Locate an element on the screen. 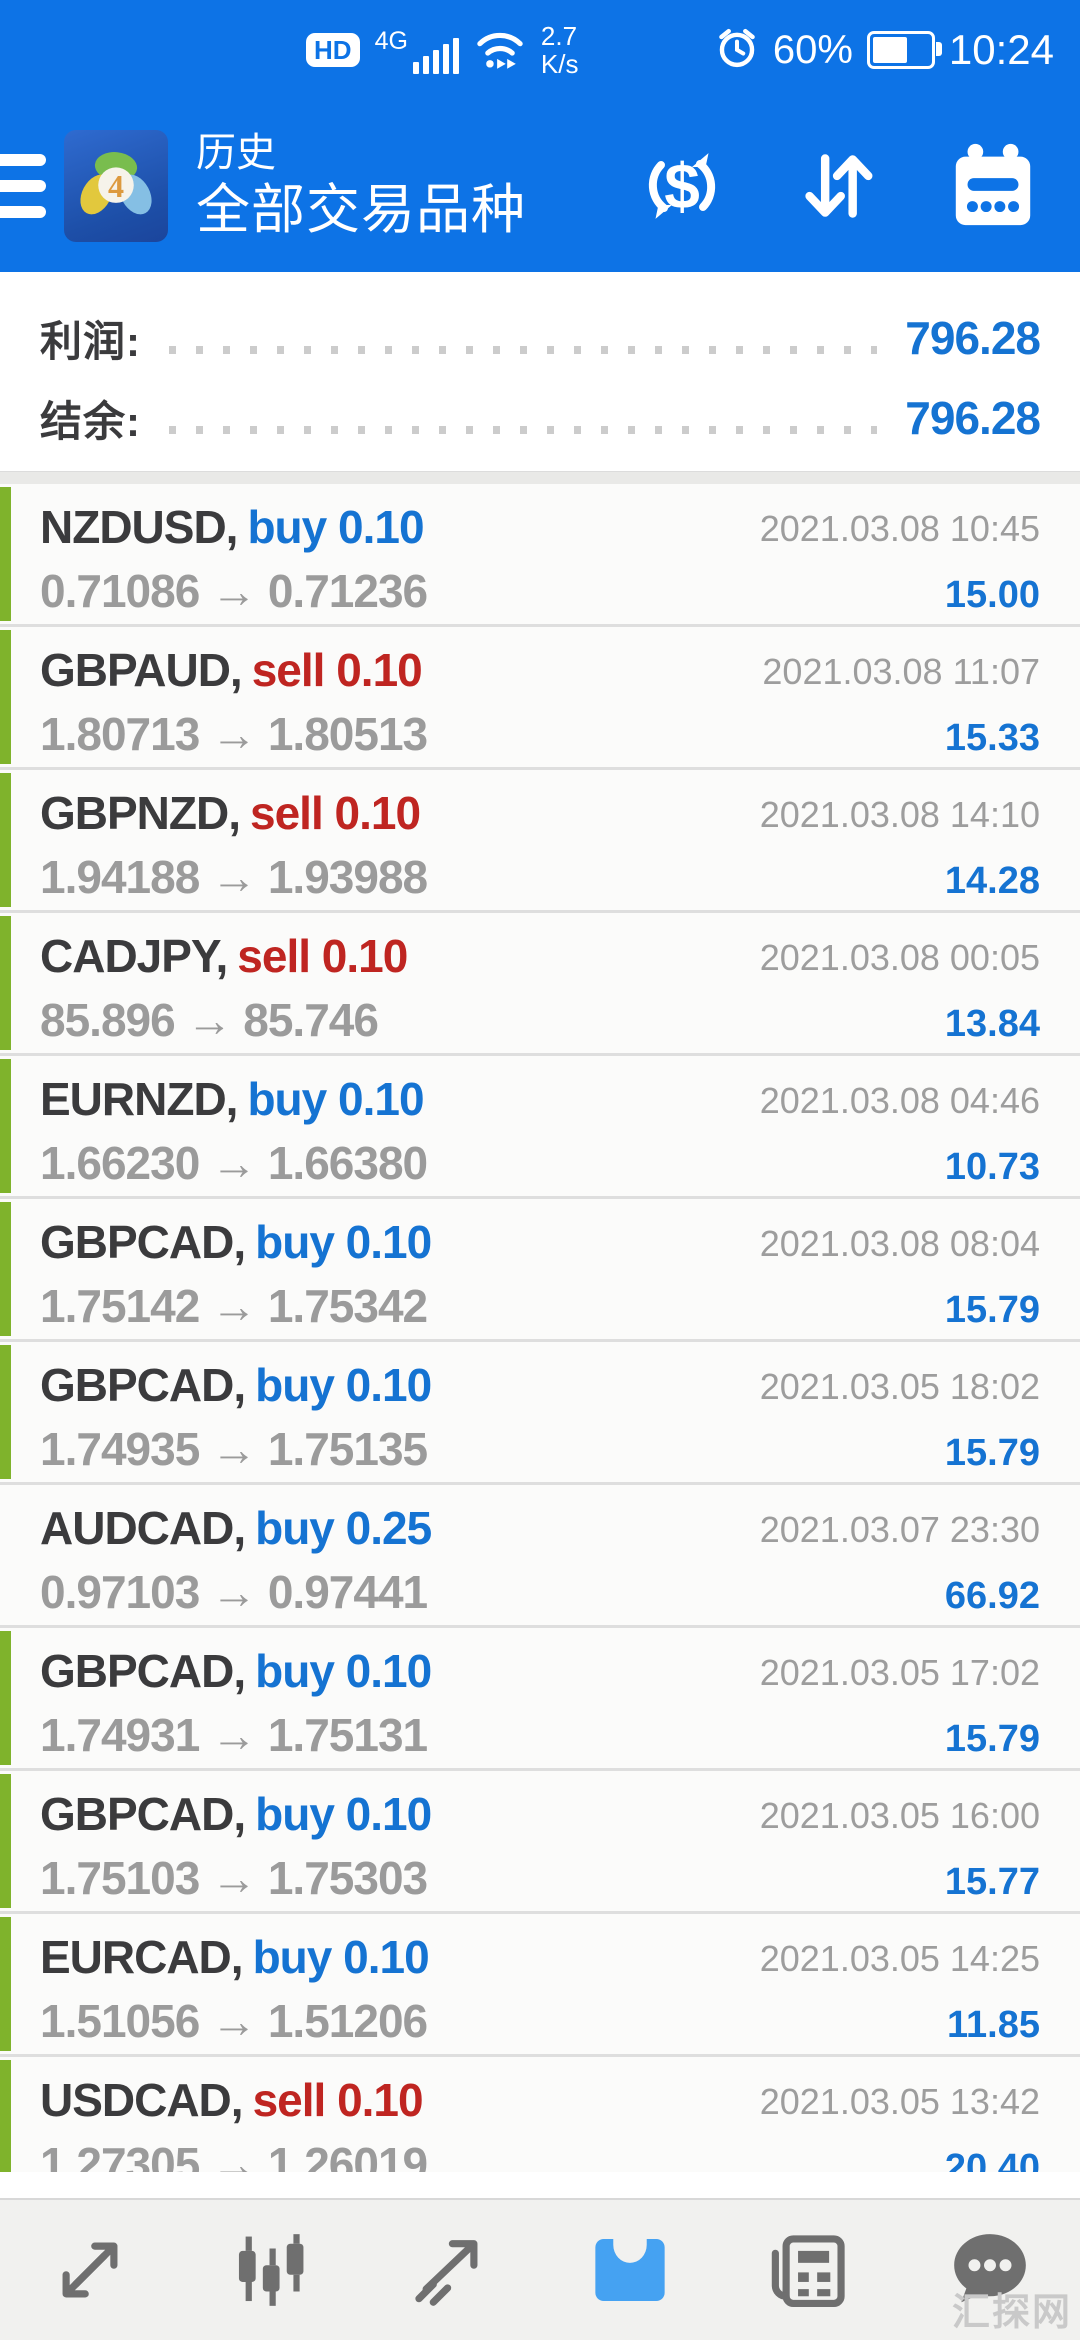 Image resolution: width=1080 pixels, height=2340 pixels. network-type-label: 4G is located at coordinates (391, 40).